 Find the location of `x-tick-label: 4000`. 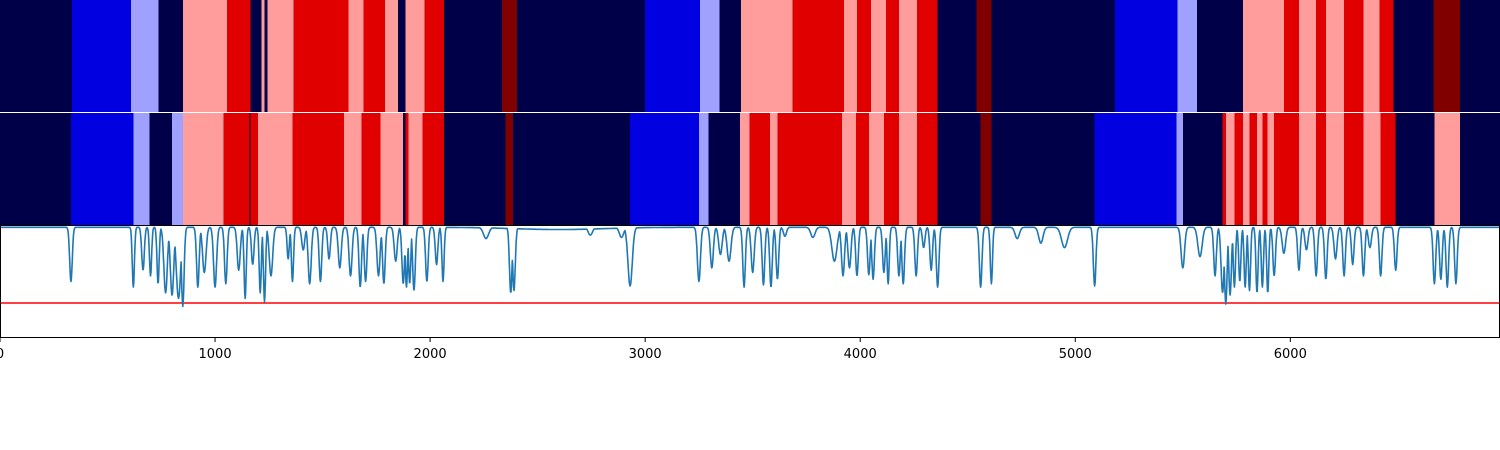

x-tick-label: 4000 is located at coordinates (860, 354).